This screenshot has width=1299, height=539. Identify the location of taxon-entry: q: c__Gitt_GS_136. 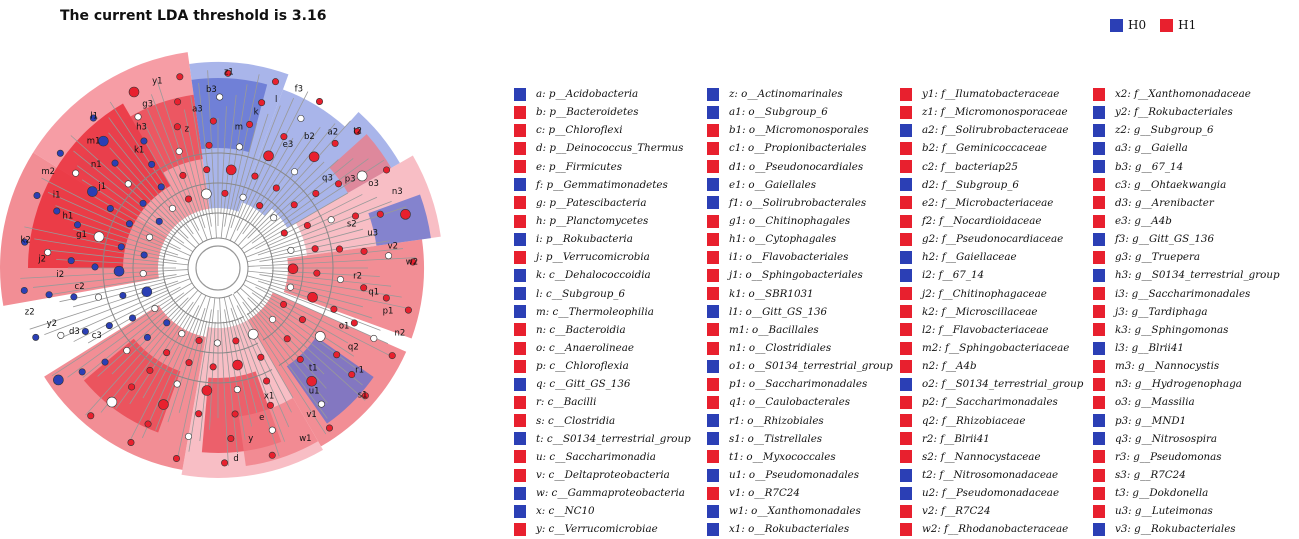
(610, 384).